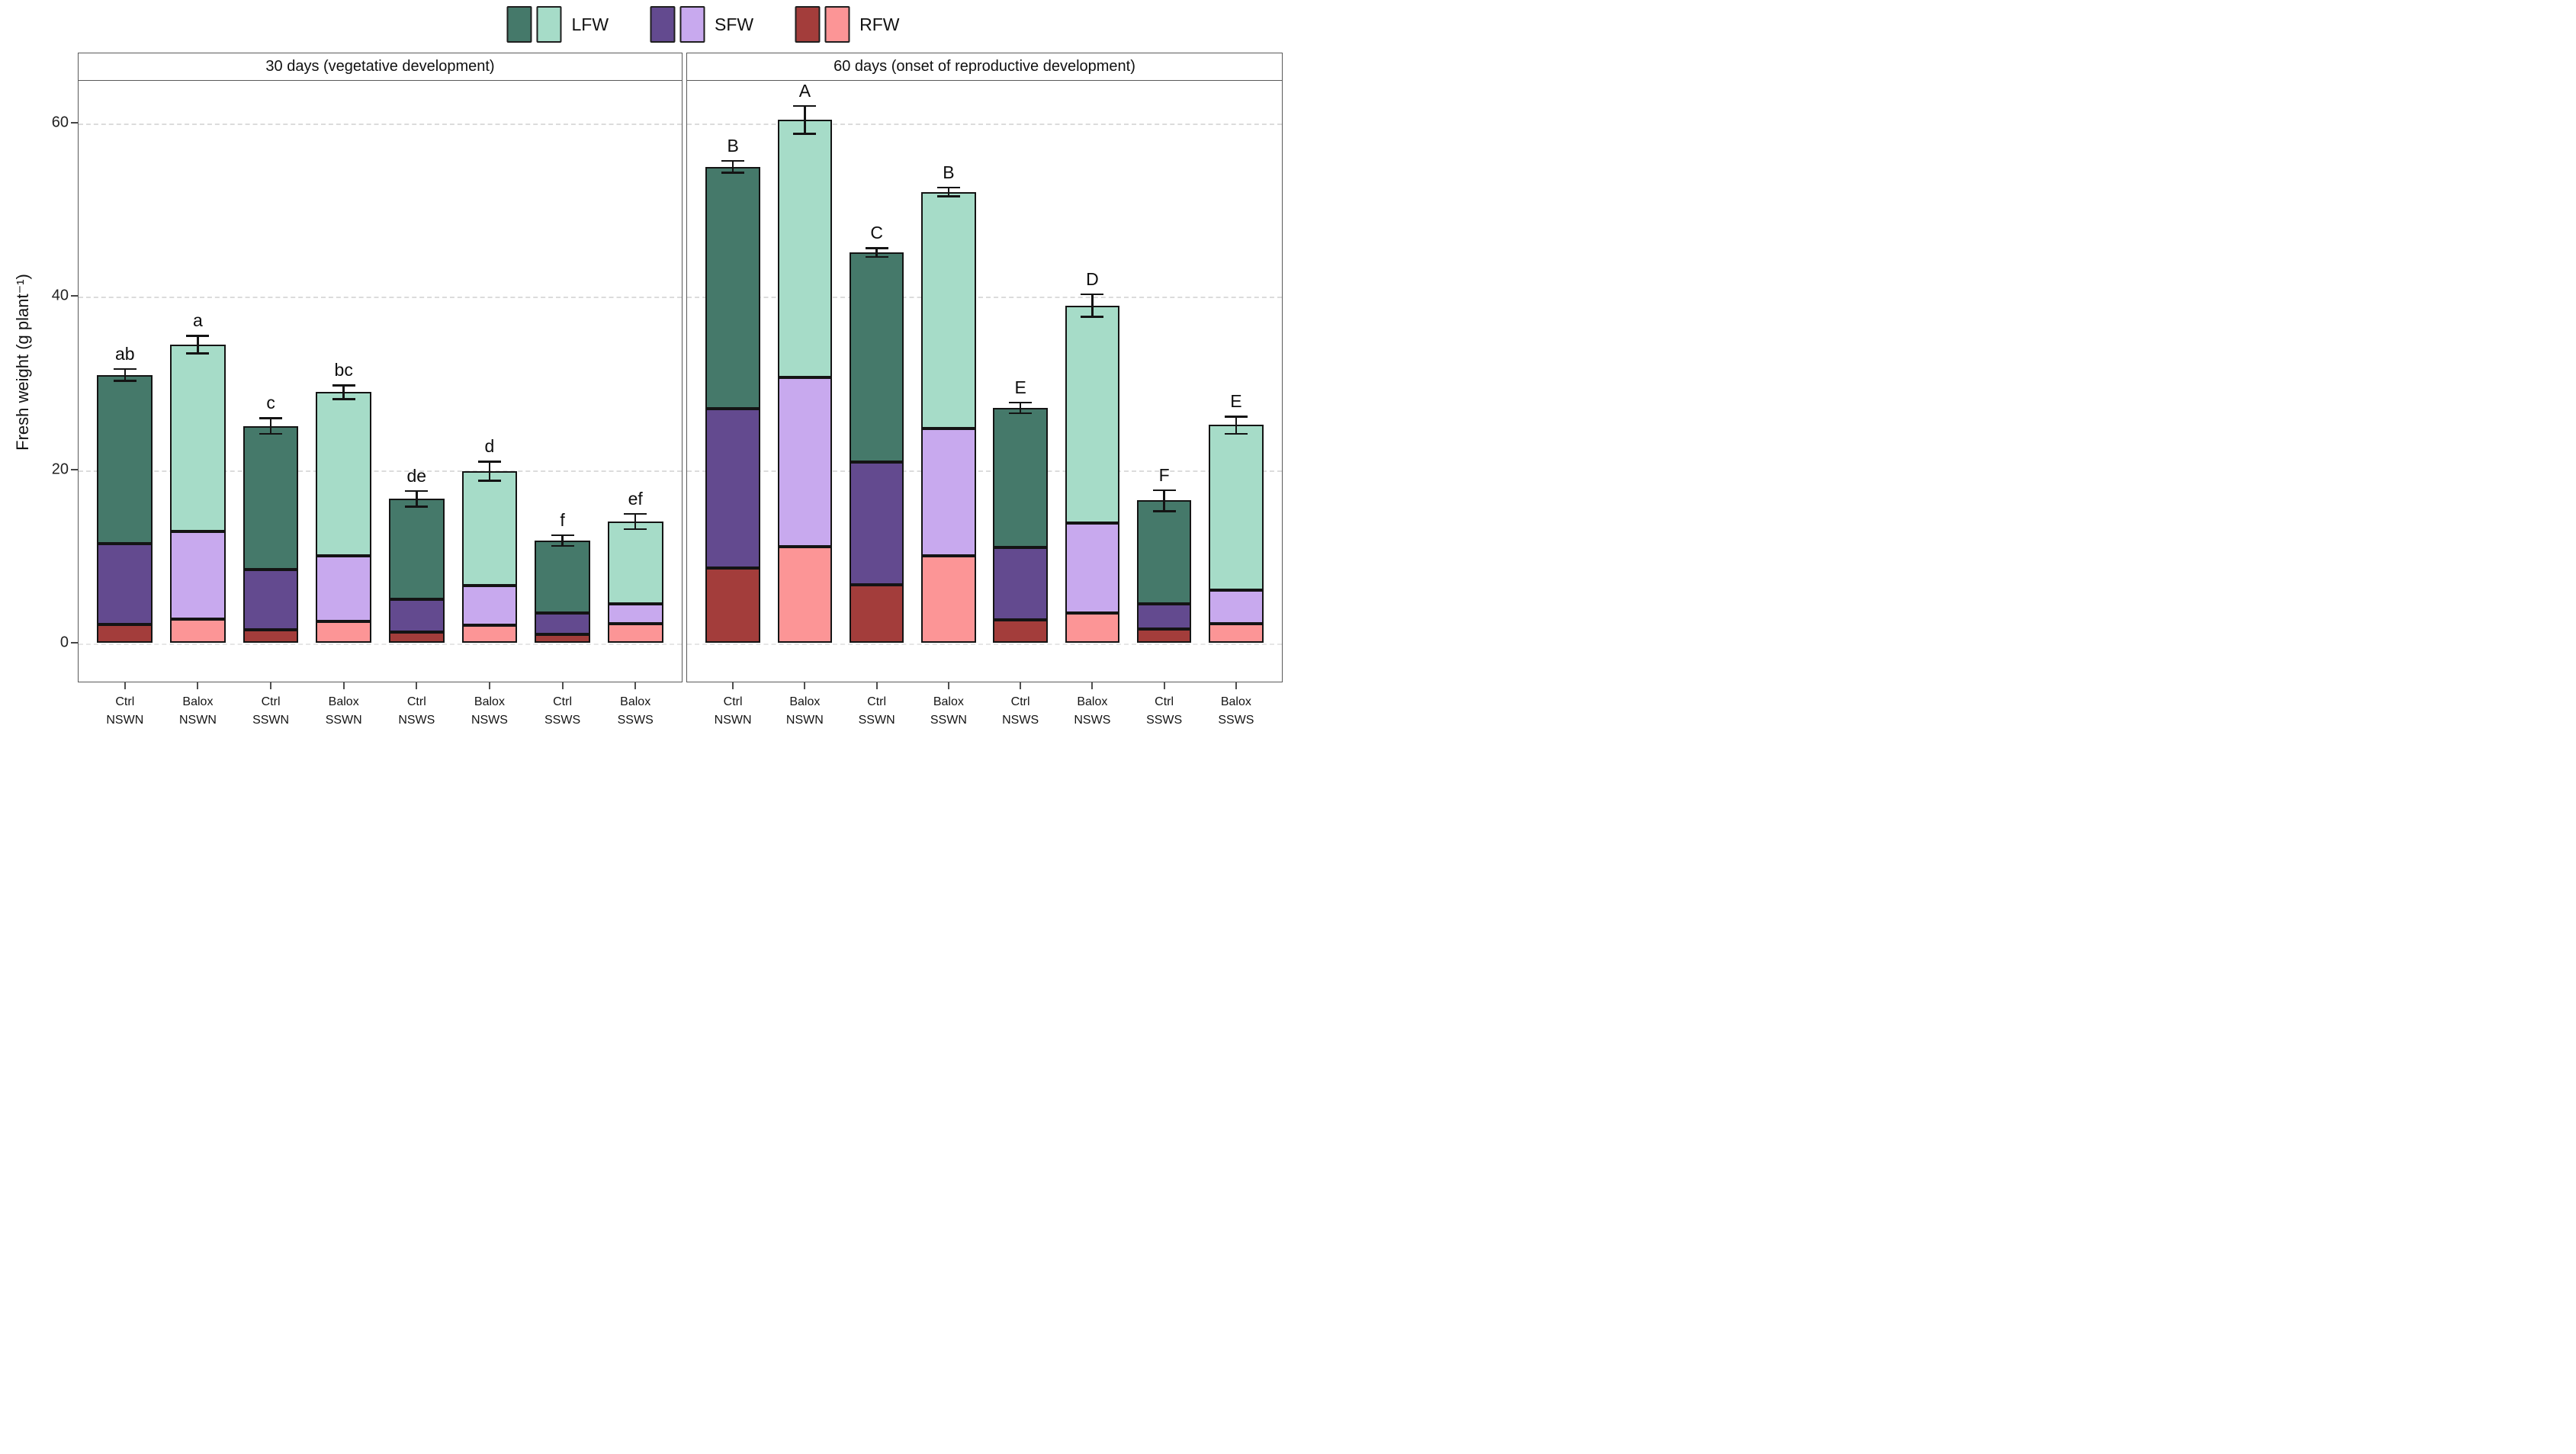  Describe the element at coordinates (837, 24) in the screenshot. I see `legend-swatch-light-rfw` at that location.